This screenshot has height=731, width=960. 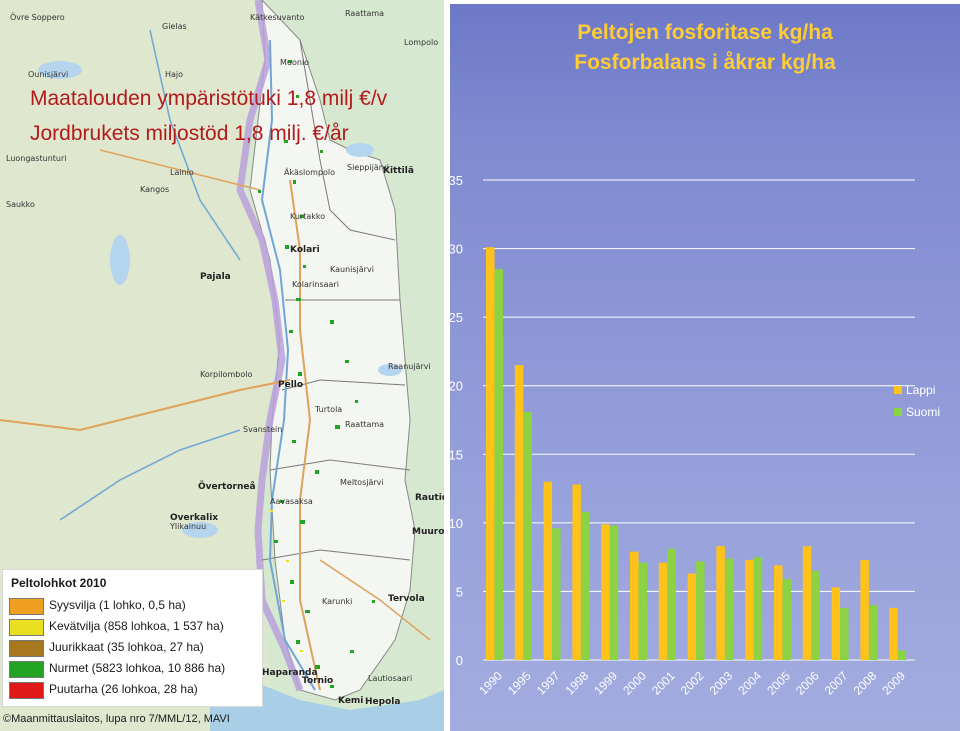 I want to click on map-title-swedish: Jordbrukets miljostöd 1,8 milj. €/år, so click(x=189, y=133).